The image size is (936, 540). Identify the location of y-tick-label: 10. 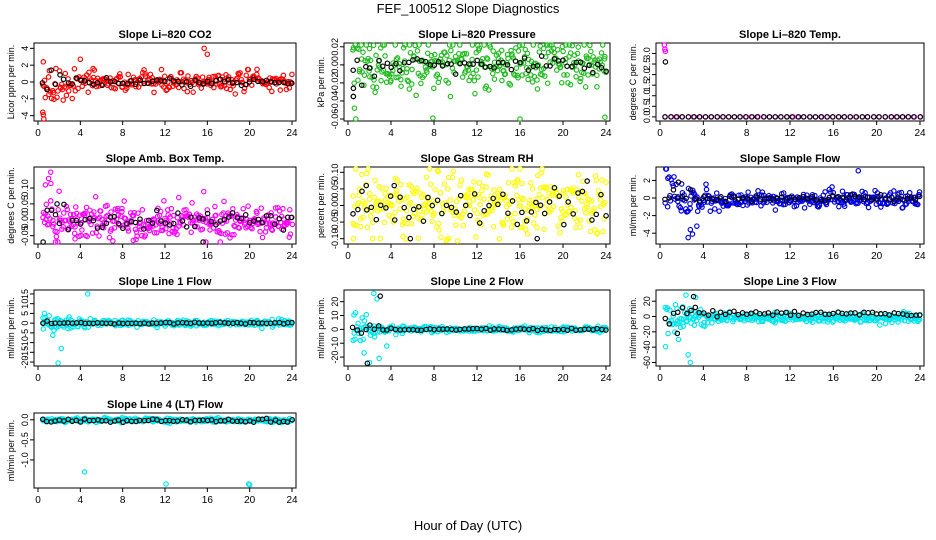
(335, 316).